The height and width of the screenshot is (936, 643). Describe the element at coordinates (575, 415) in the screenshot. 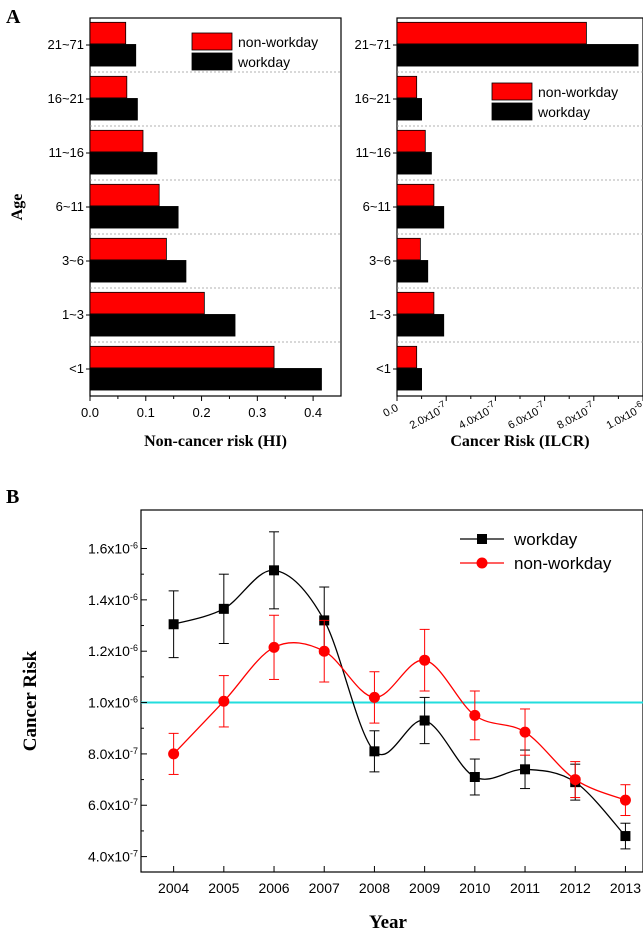

I see `x-tick-label: 8.0x10-7` at that location.